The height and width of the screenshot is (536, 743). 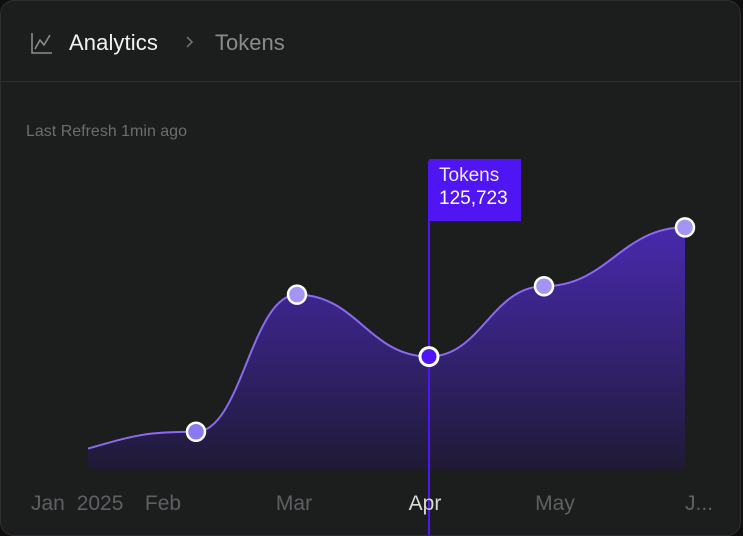 I want to click on data-point-mar, so click(x=297, y=294).